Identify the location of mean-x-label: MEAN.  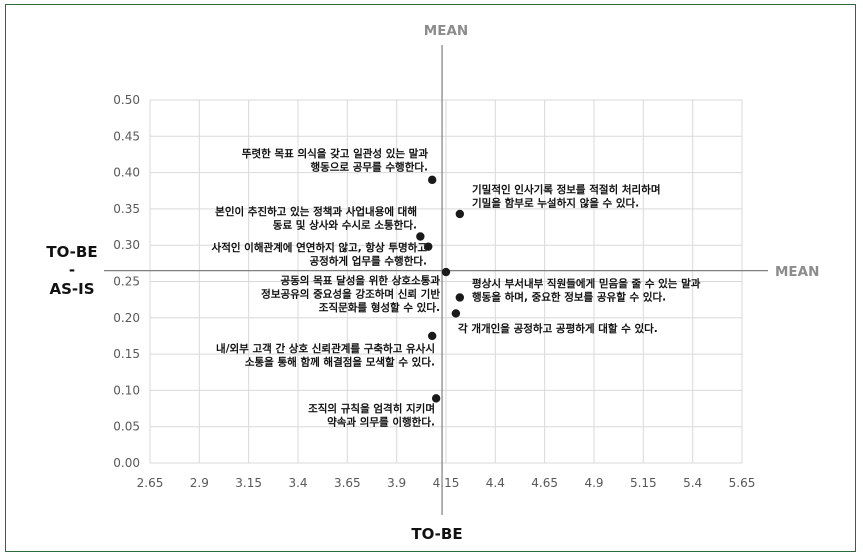
(446, 31).